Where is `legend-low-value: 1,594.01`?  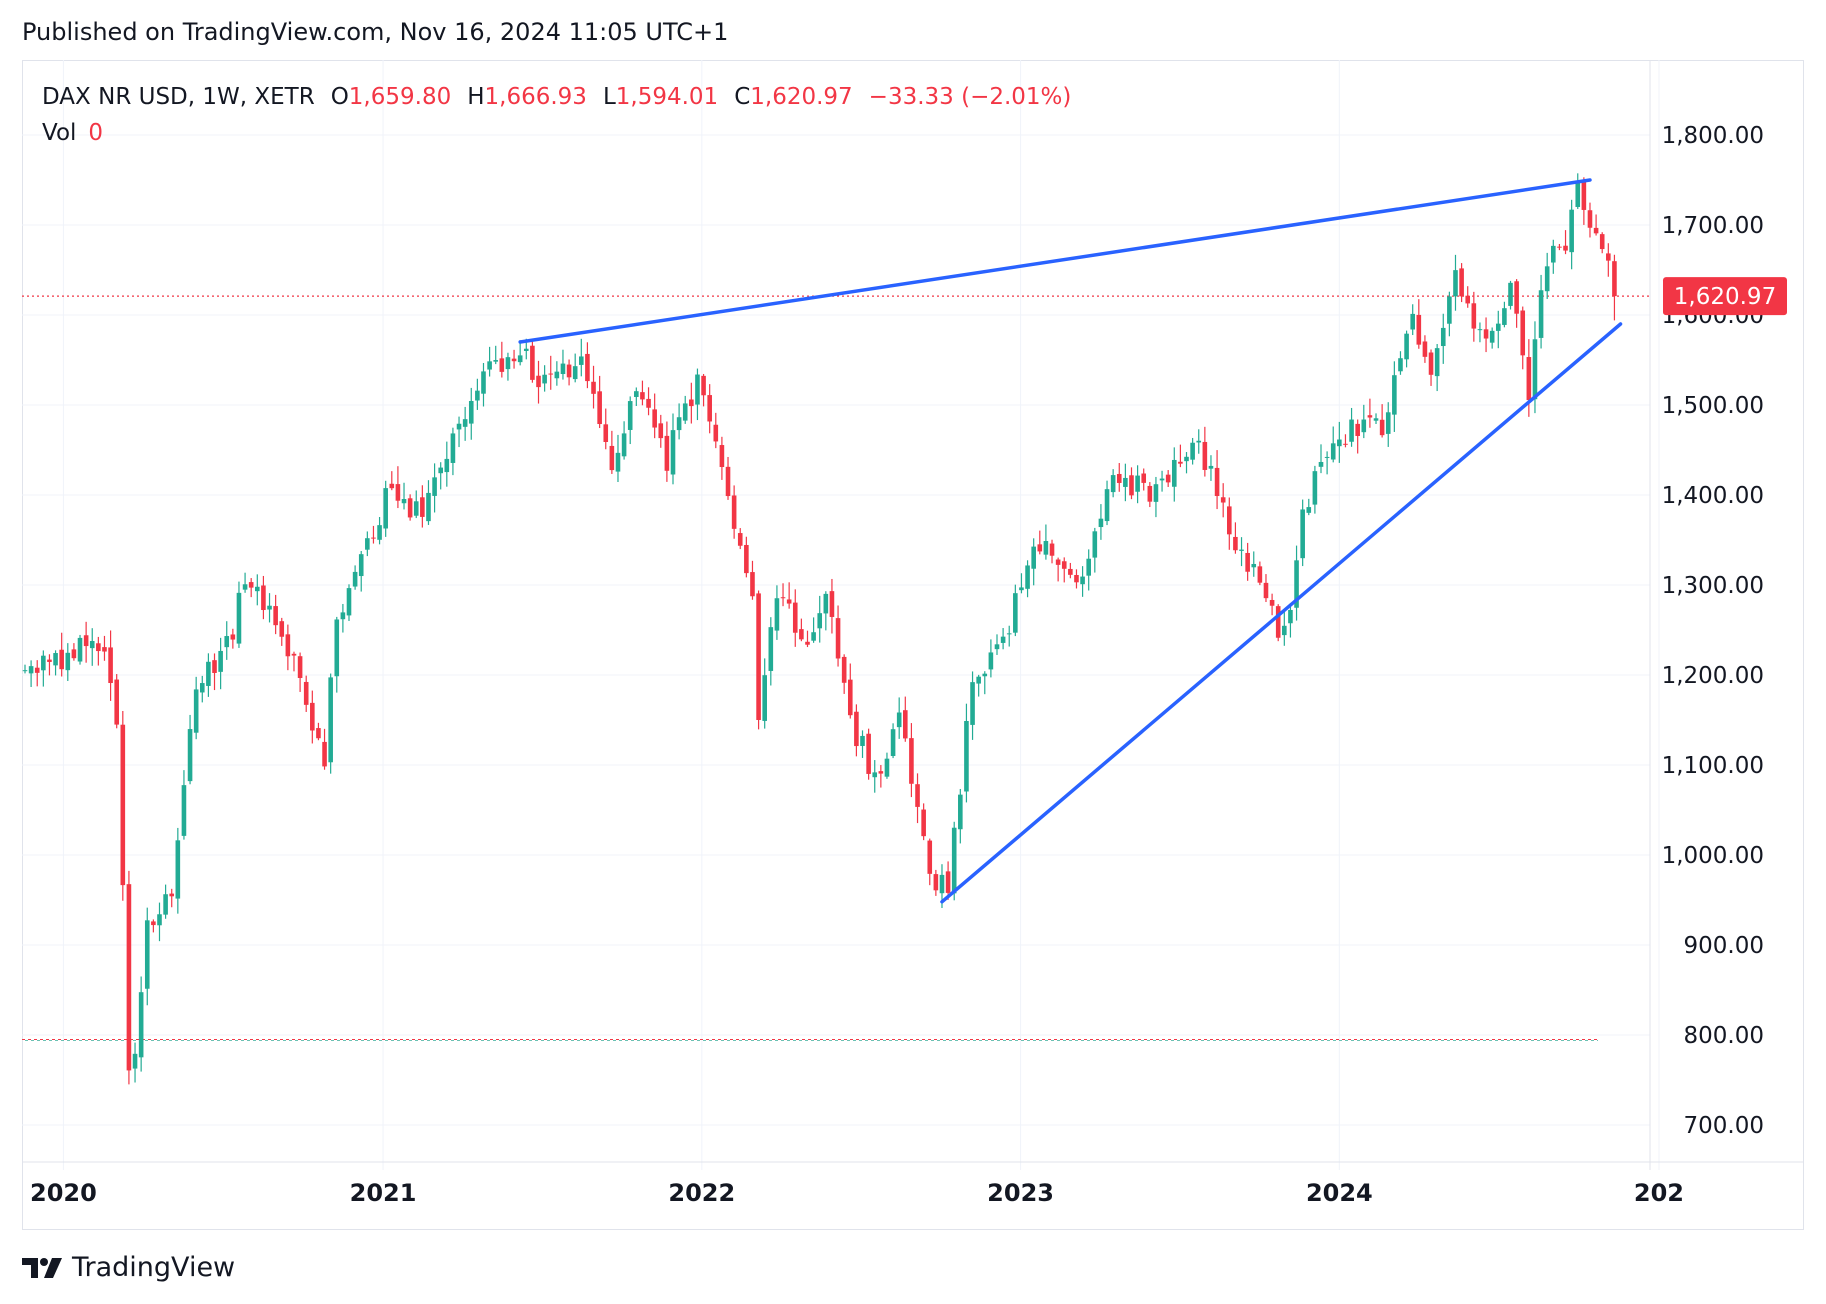 legend-low-value: 1,594.01 is located at coordinates (667, 97).